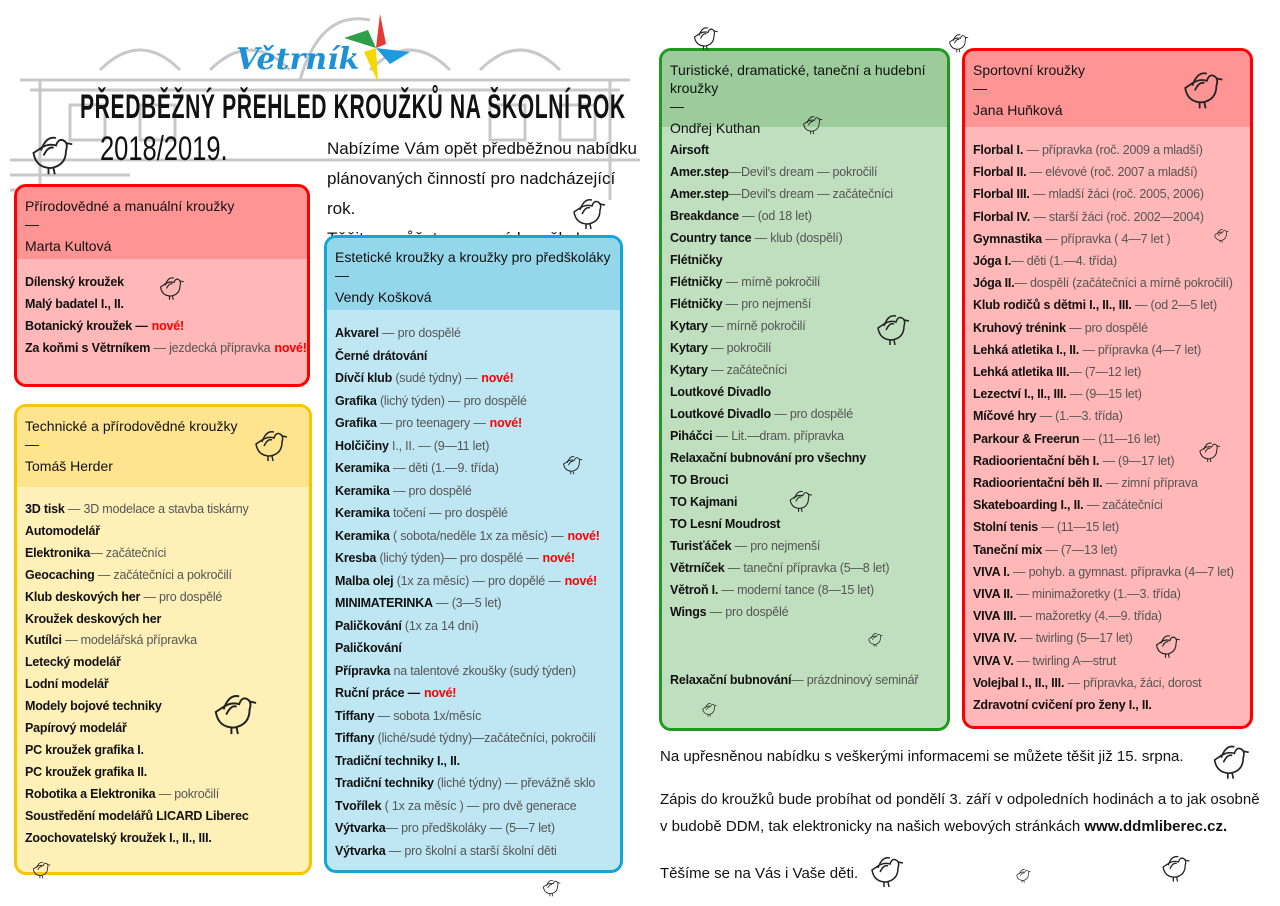  Describe the element at coordinates (739, 348) in the screenshot. I see `item-description: — pokročilí` at that location.